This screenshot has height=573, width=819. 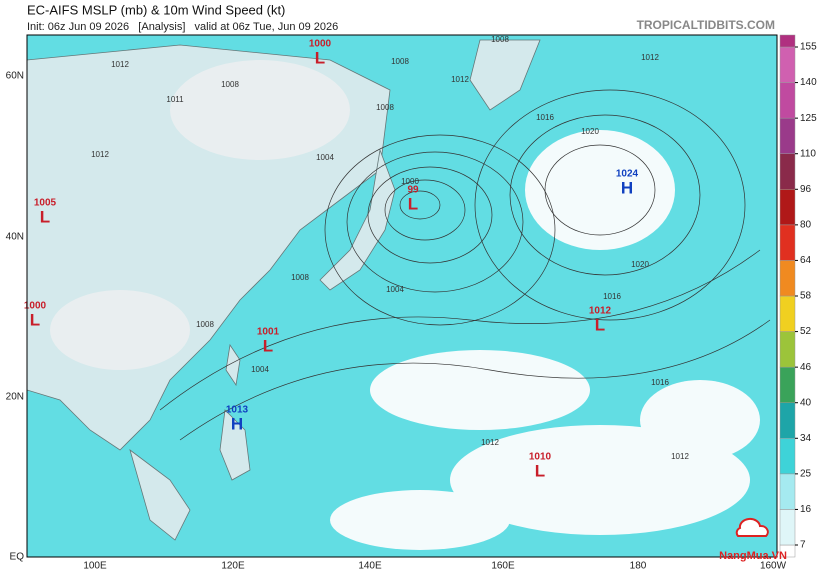 What do you see at coordinates (806, 331) in the screenshot?
I see `colorbar-label: 52` at bounding box center [806, 331].